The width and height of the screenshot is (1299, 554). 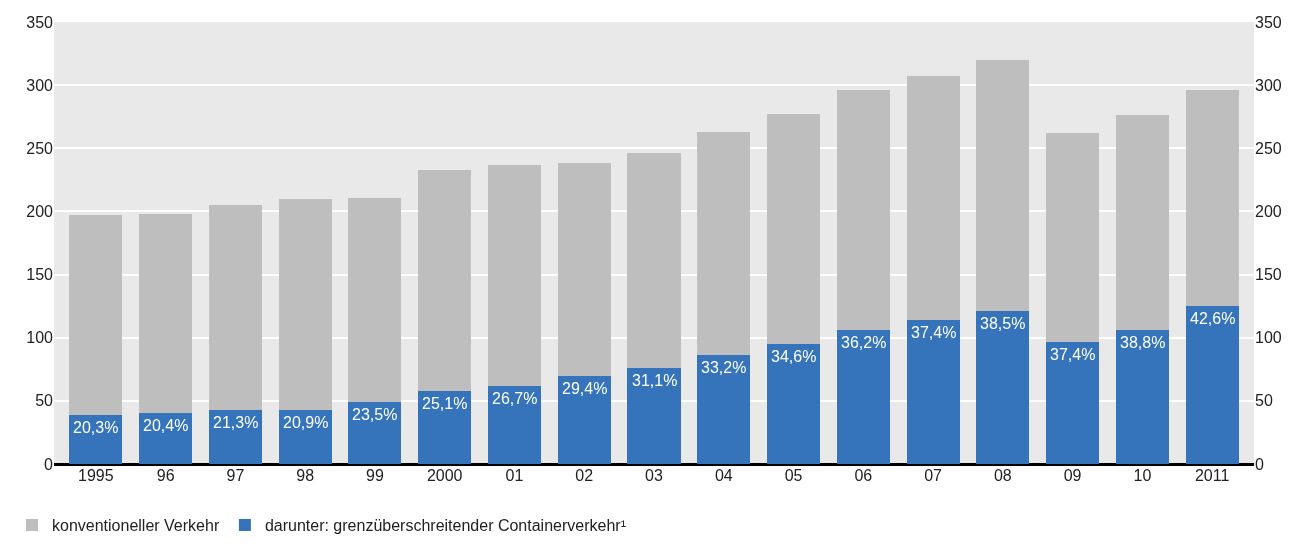 I want to click on annotation: 26,7%, so click(x=515, y=398).